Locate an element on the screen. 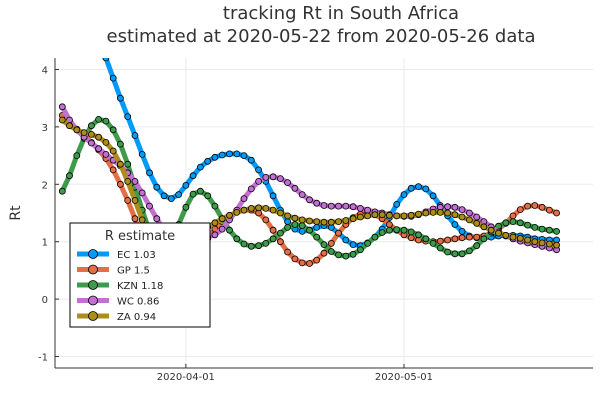 Image resolution: width=600 pixels, height=400 pixels. legend-item-ec: EC 1.03 is located at coordinates (116, 255).